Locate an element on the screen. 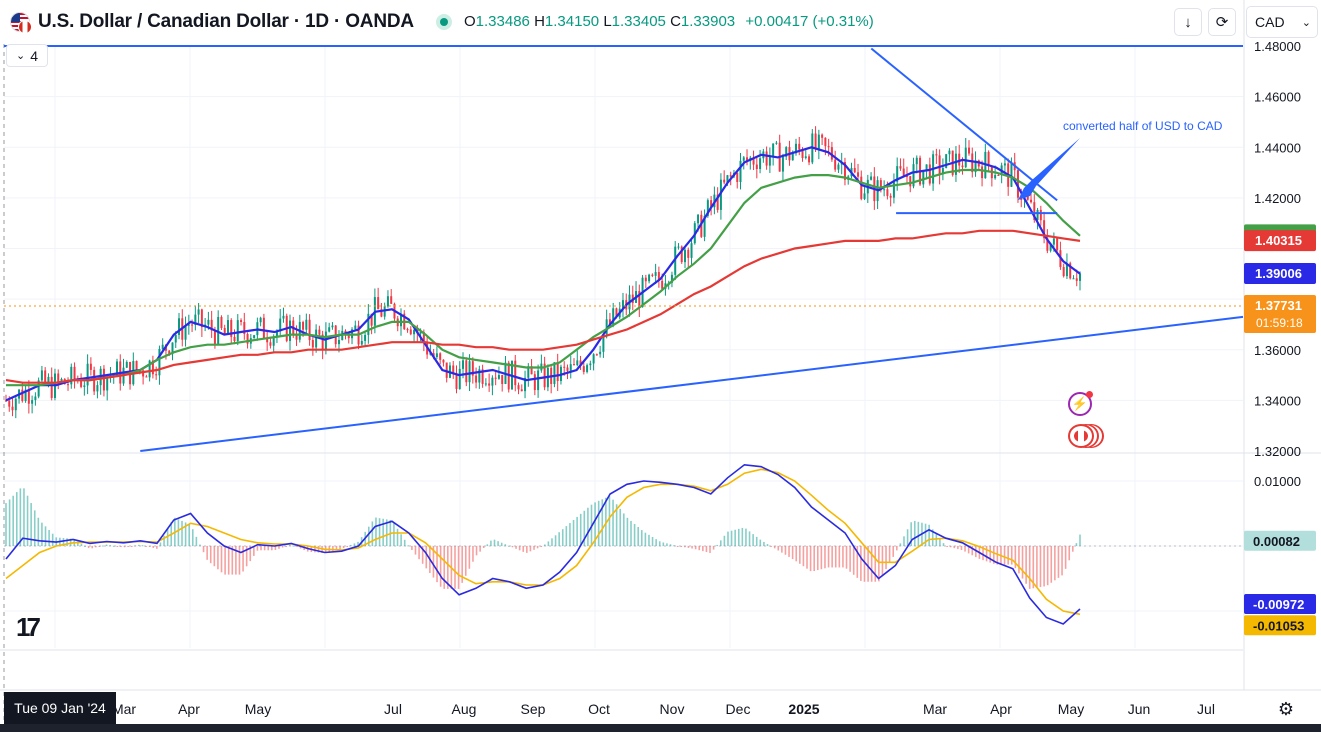 The width and height of the screenshot is (1321, 732). replay-button: ⟳ is located at coordinates (1222, 22).